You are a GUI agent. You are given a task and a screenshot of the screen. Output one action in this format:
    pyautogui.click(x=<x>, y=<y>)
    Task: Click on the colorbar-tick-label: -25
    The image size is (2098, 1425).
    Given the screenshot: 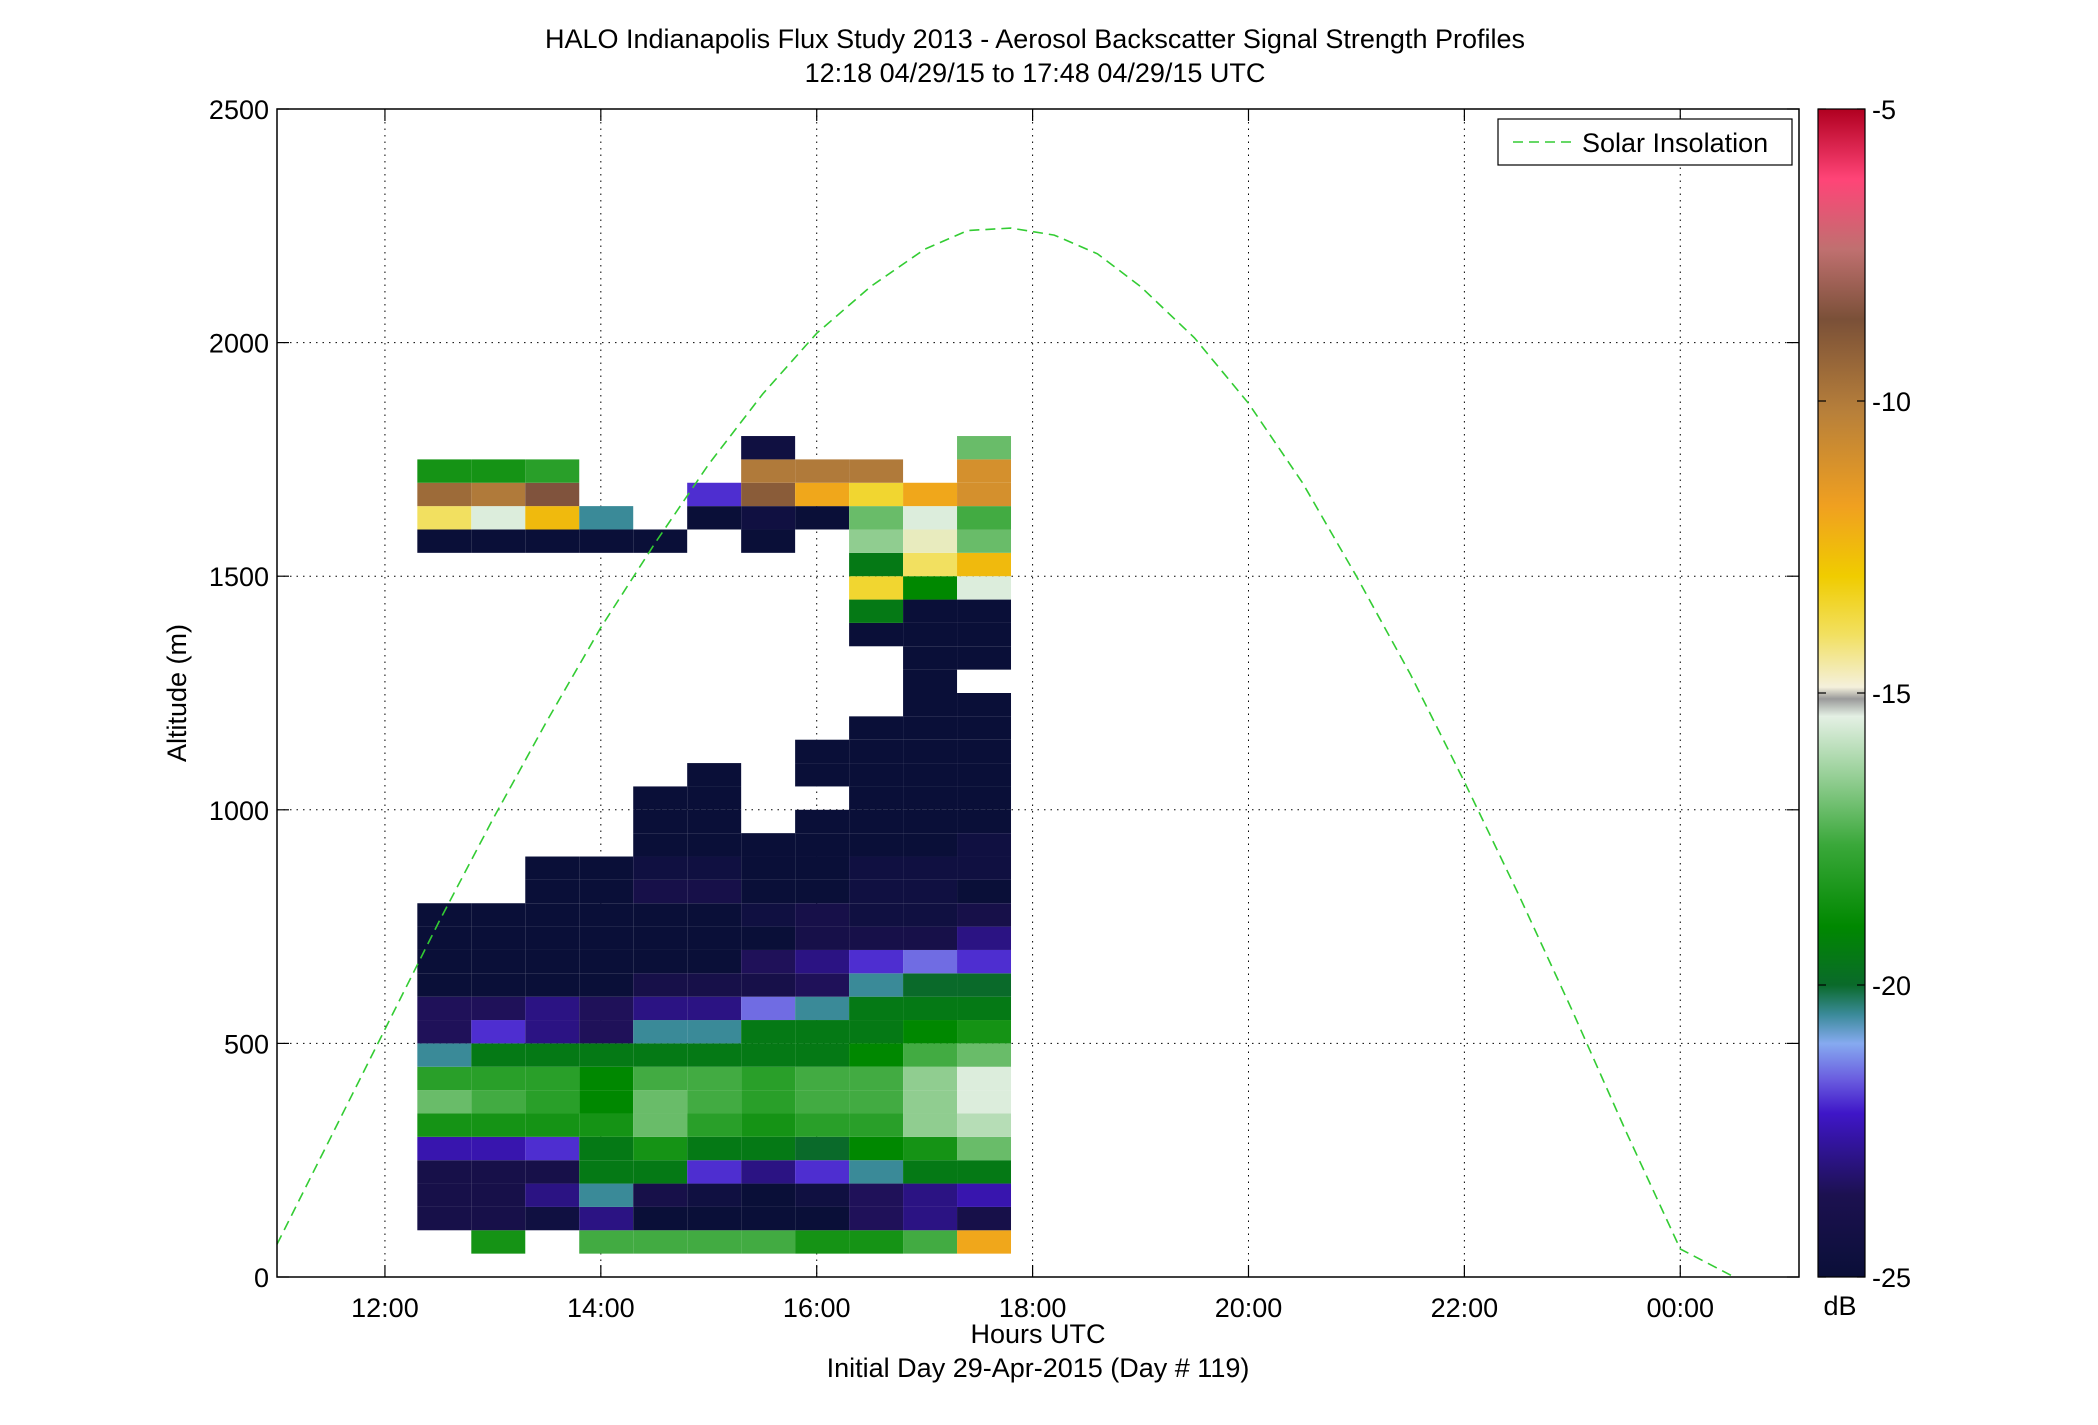 What is the action you would take?
    pyautogui.click(x=1891, y=1278)
    